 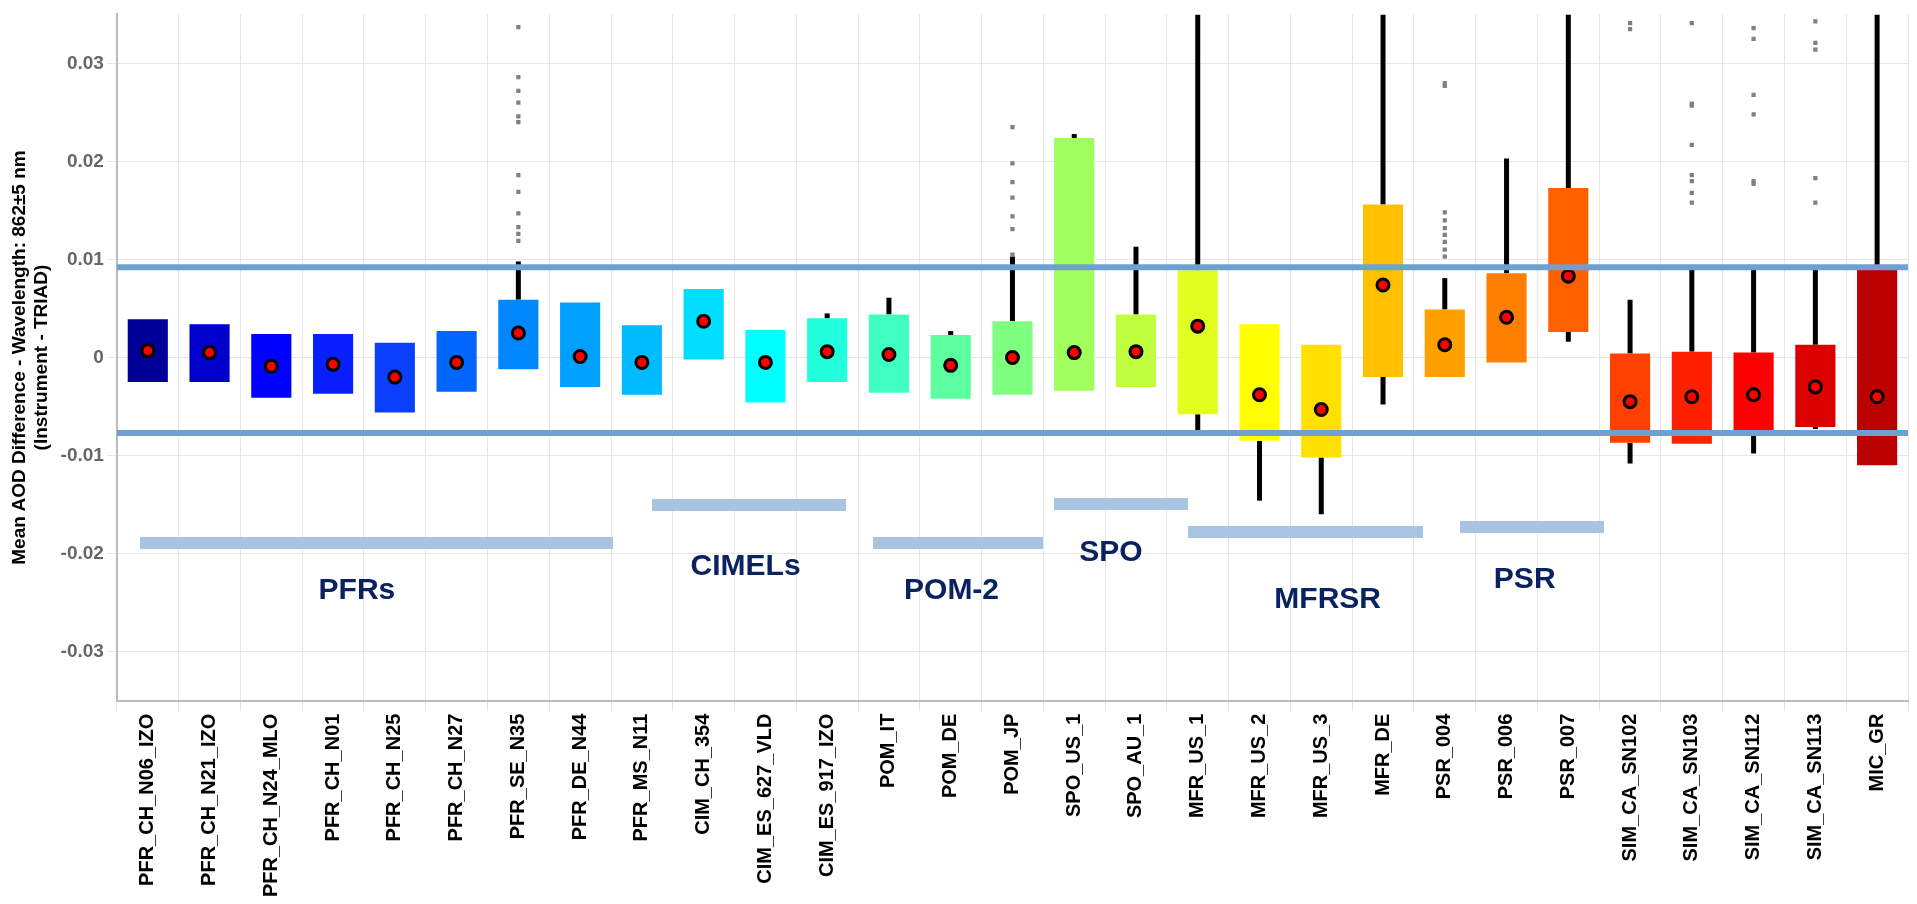 I want to click on annotation: POM-2, so click(x=952, y=588).